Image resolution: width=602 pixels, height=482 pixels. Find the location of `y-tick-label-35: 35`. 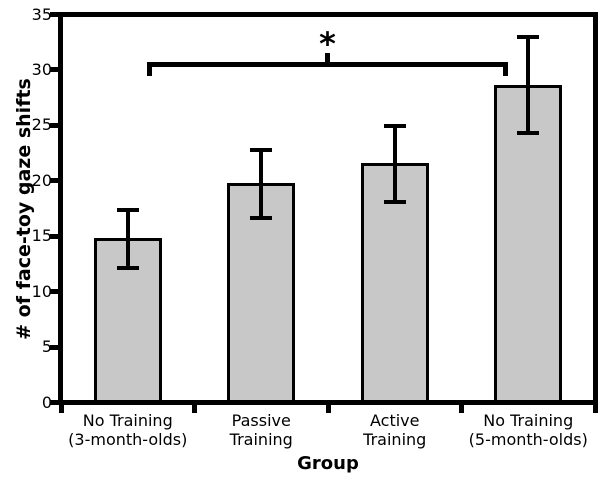

y-tick-label-35: 35 is located at coordinates (41, 14).